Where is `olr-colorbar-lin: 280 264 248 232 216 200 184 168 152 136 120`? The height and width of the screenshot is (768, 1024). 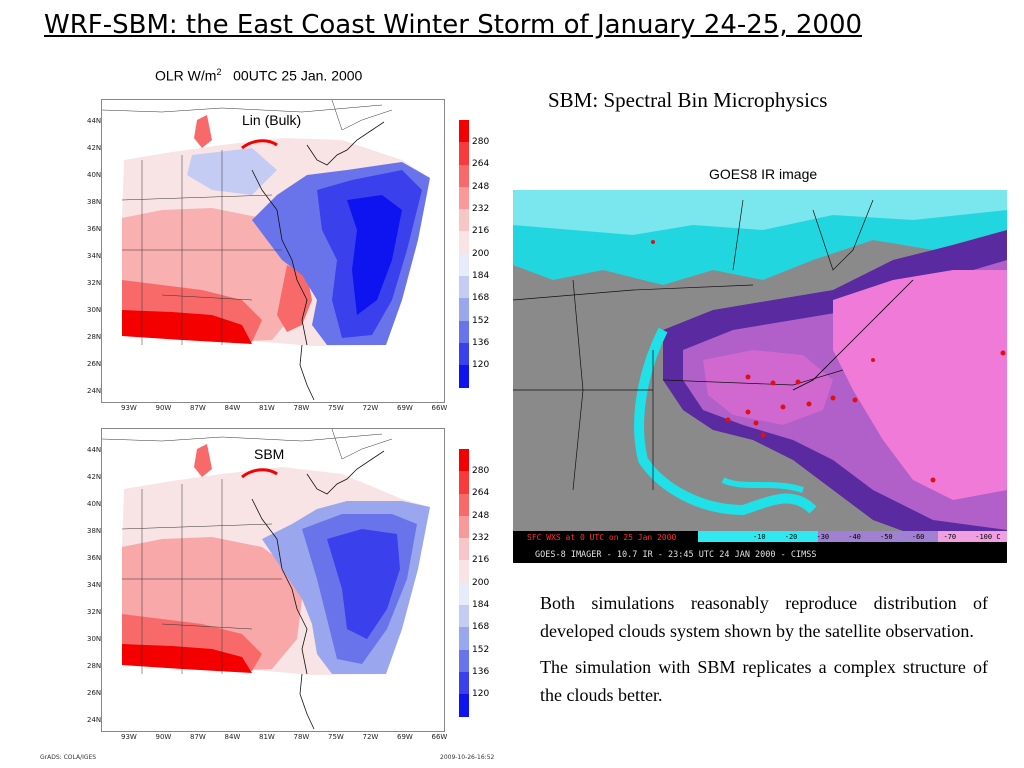 olr-colorbar-lin: 280 264 248 232 216 200 184 168 152 136 120 is located at coordinates (474, 254).